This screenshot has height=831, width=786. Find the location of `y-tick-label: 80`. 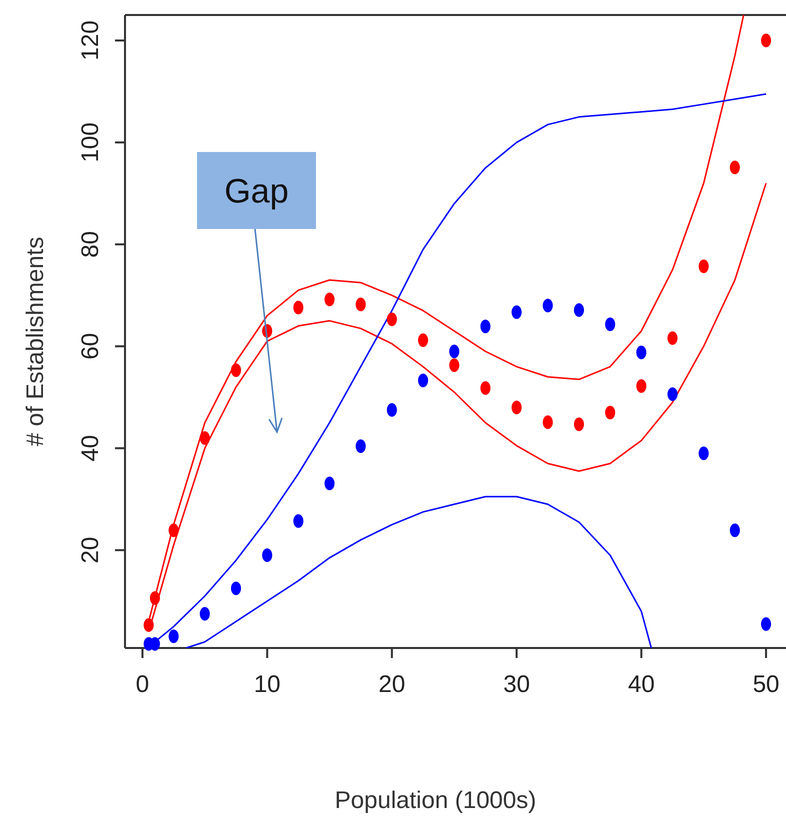

y-tick-label: 80 is located at coordinates (90, 244).